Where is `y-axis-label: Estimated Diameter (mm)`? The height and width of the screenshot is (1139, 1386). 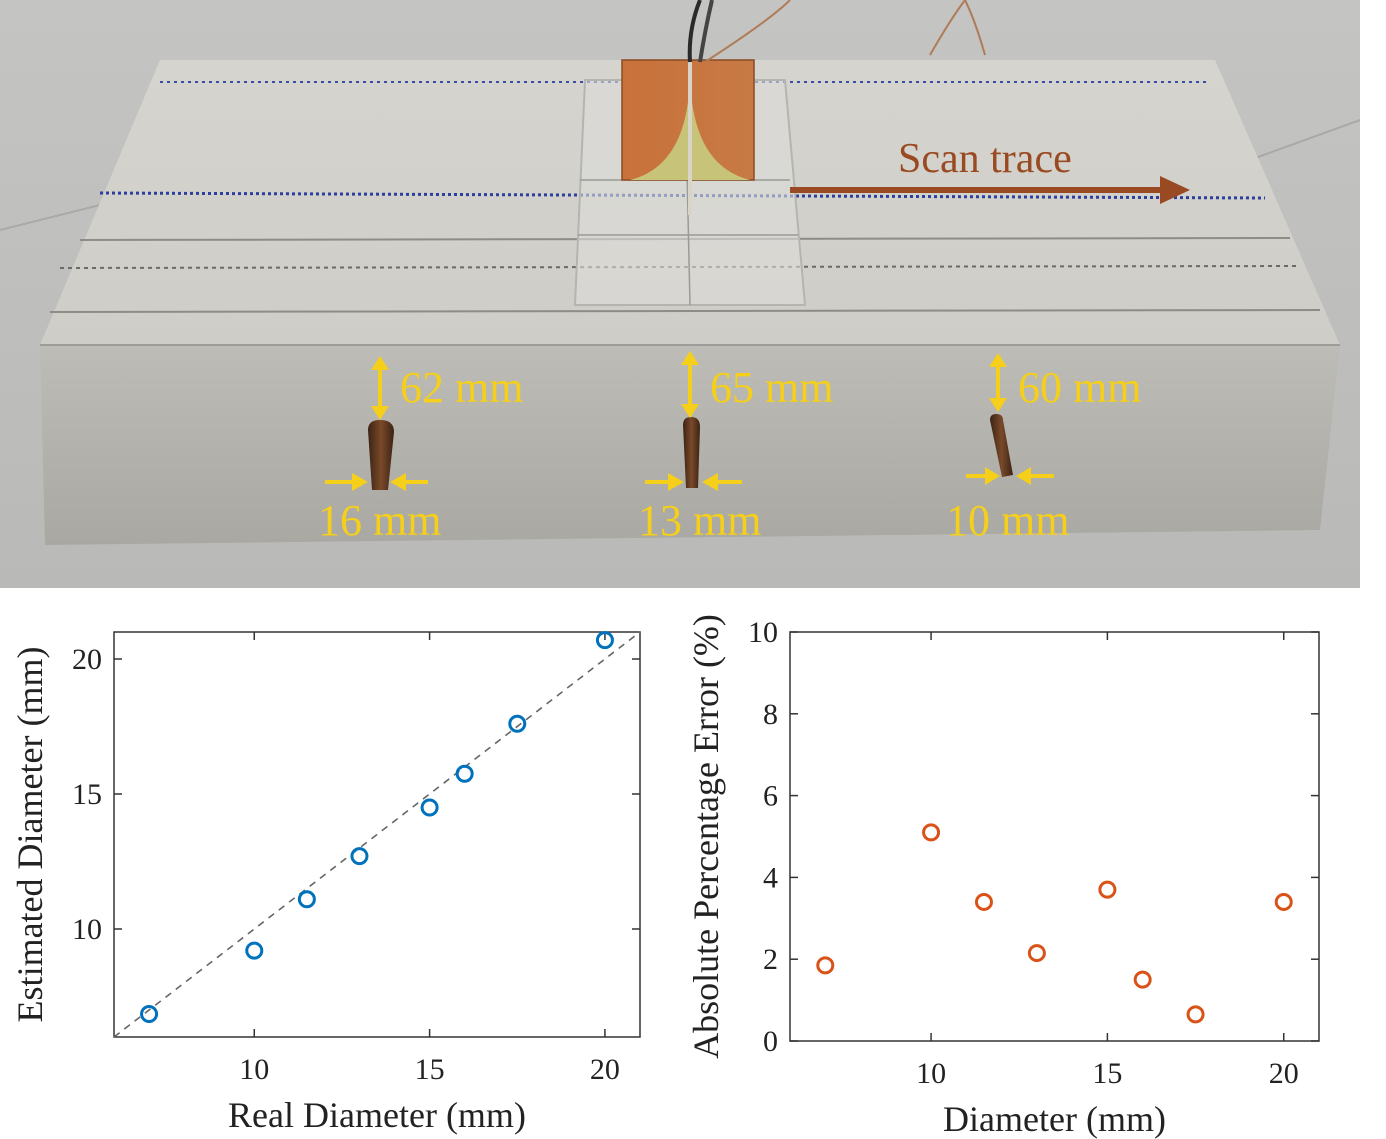
y-axis-label: Estimated Diameter (mm) is located at coordinates (30, 835).